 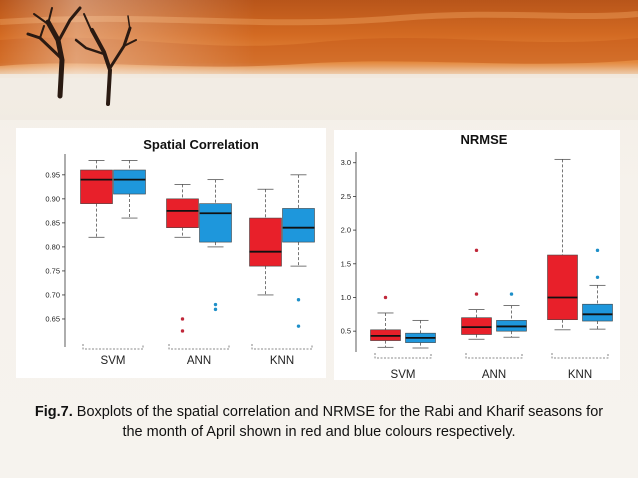 What do you see at coordinates (346, 297) in the screenshot?
I see `y-tick-label: 1.0` at bounding box center [346, 297].